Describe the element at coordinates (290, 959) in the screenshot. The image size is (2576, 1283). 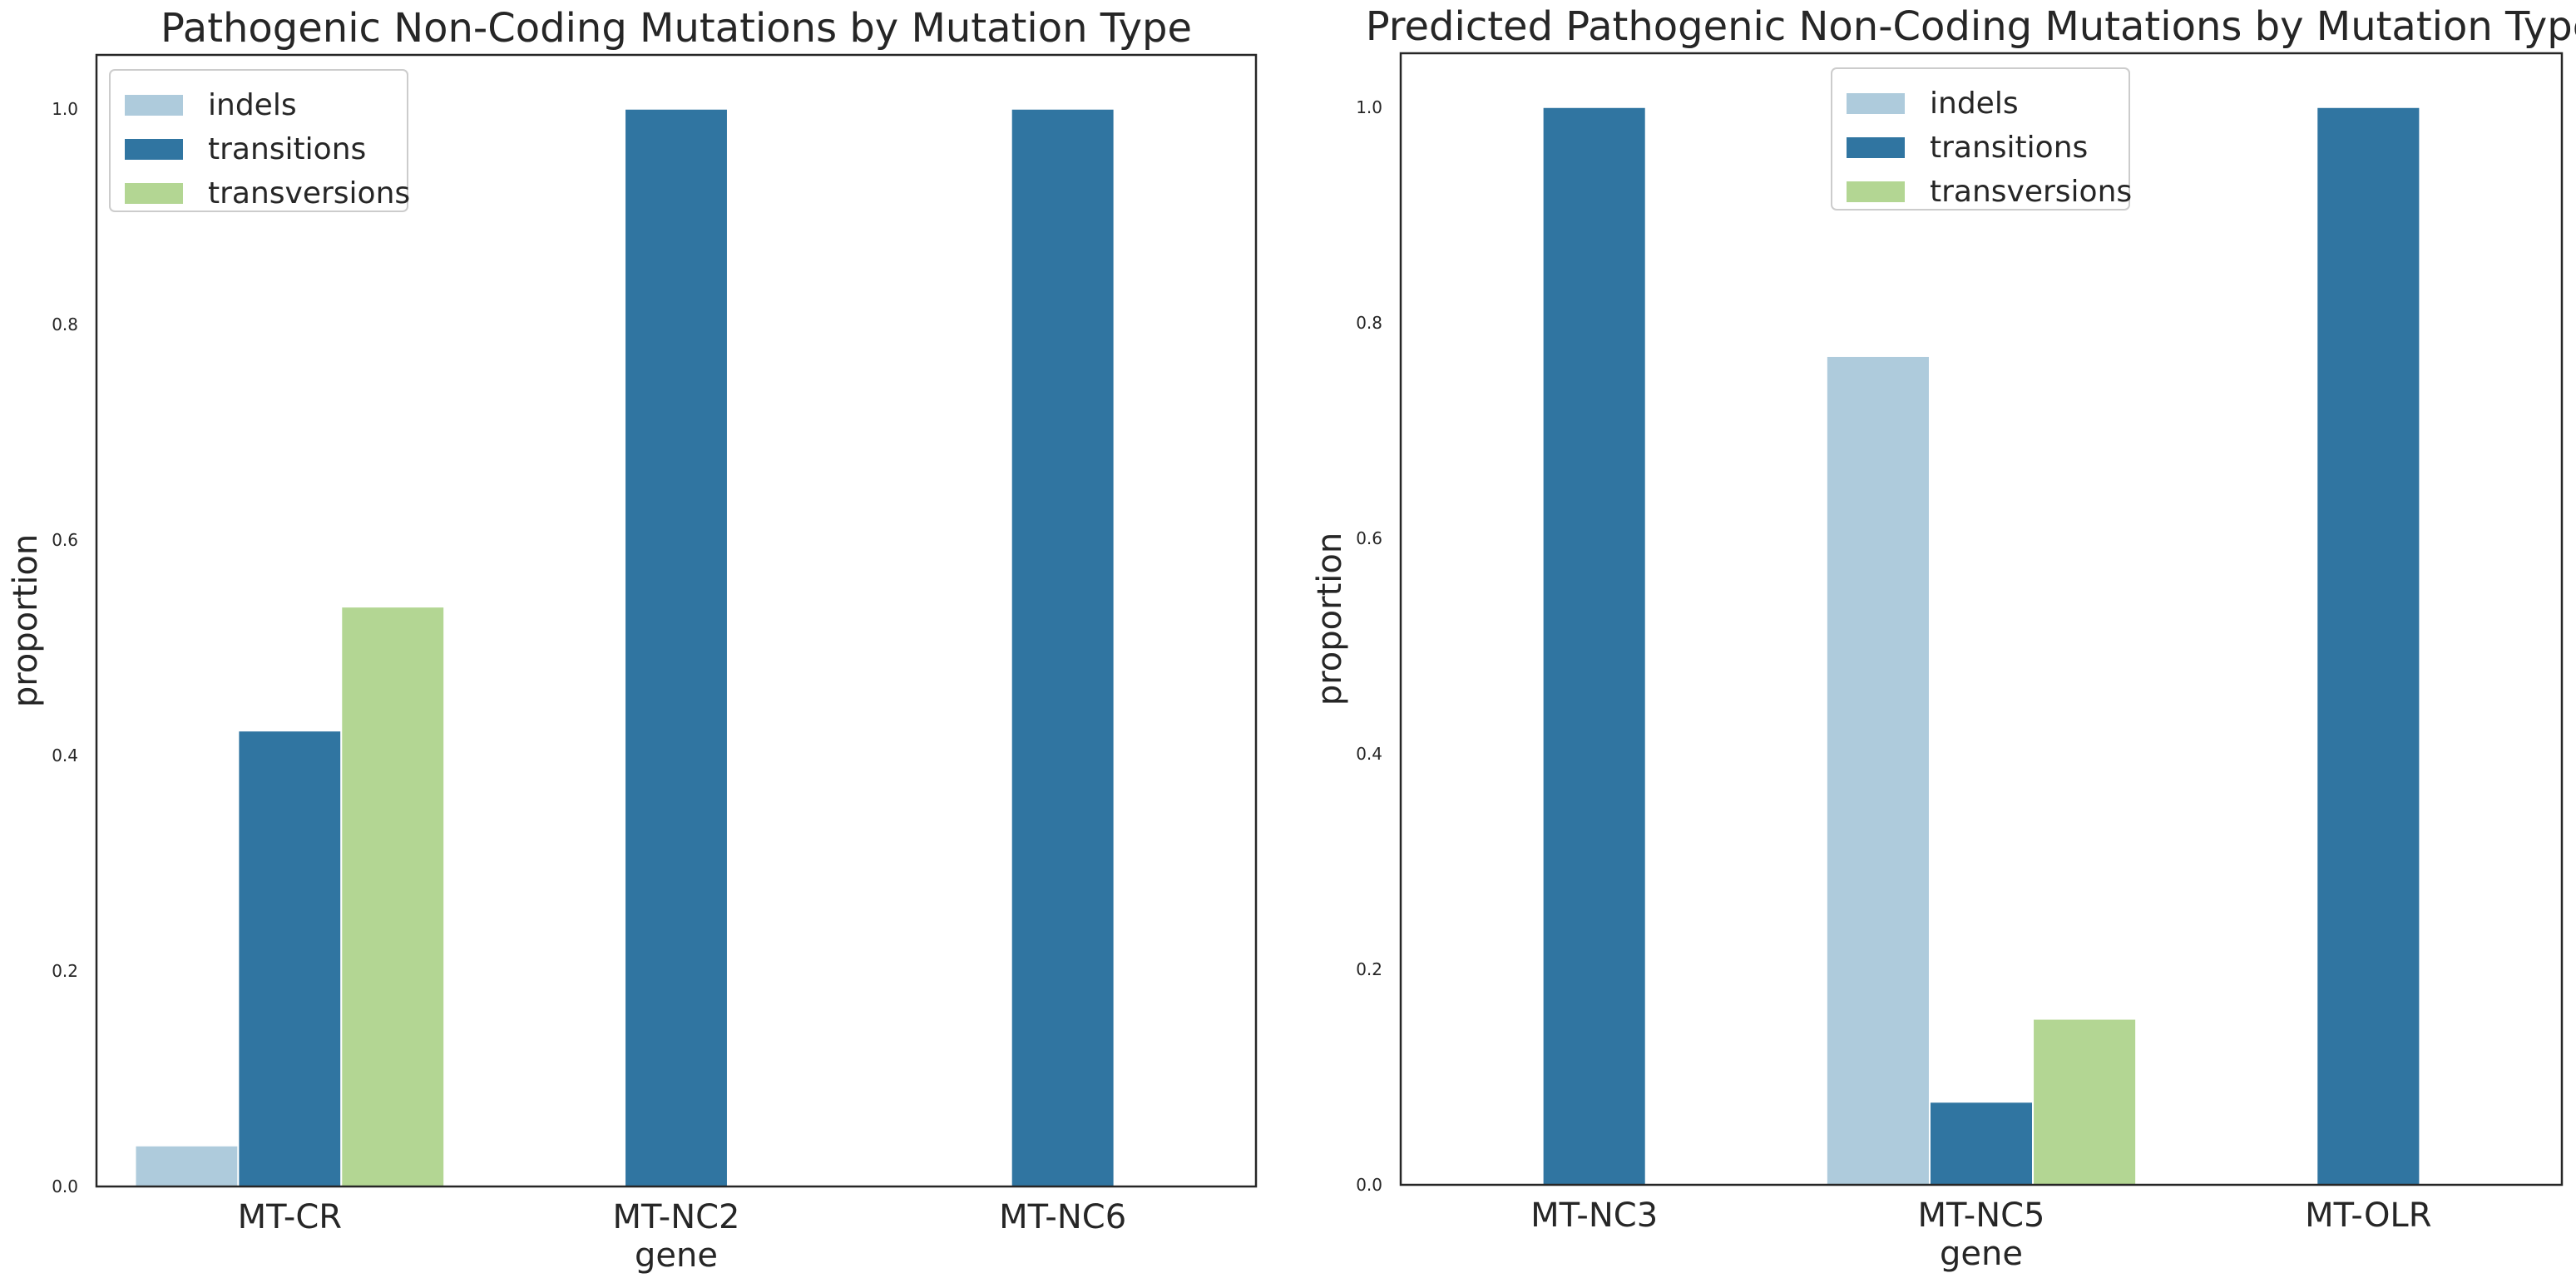
I see `bar-transitions-MT-CR` at that location.